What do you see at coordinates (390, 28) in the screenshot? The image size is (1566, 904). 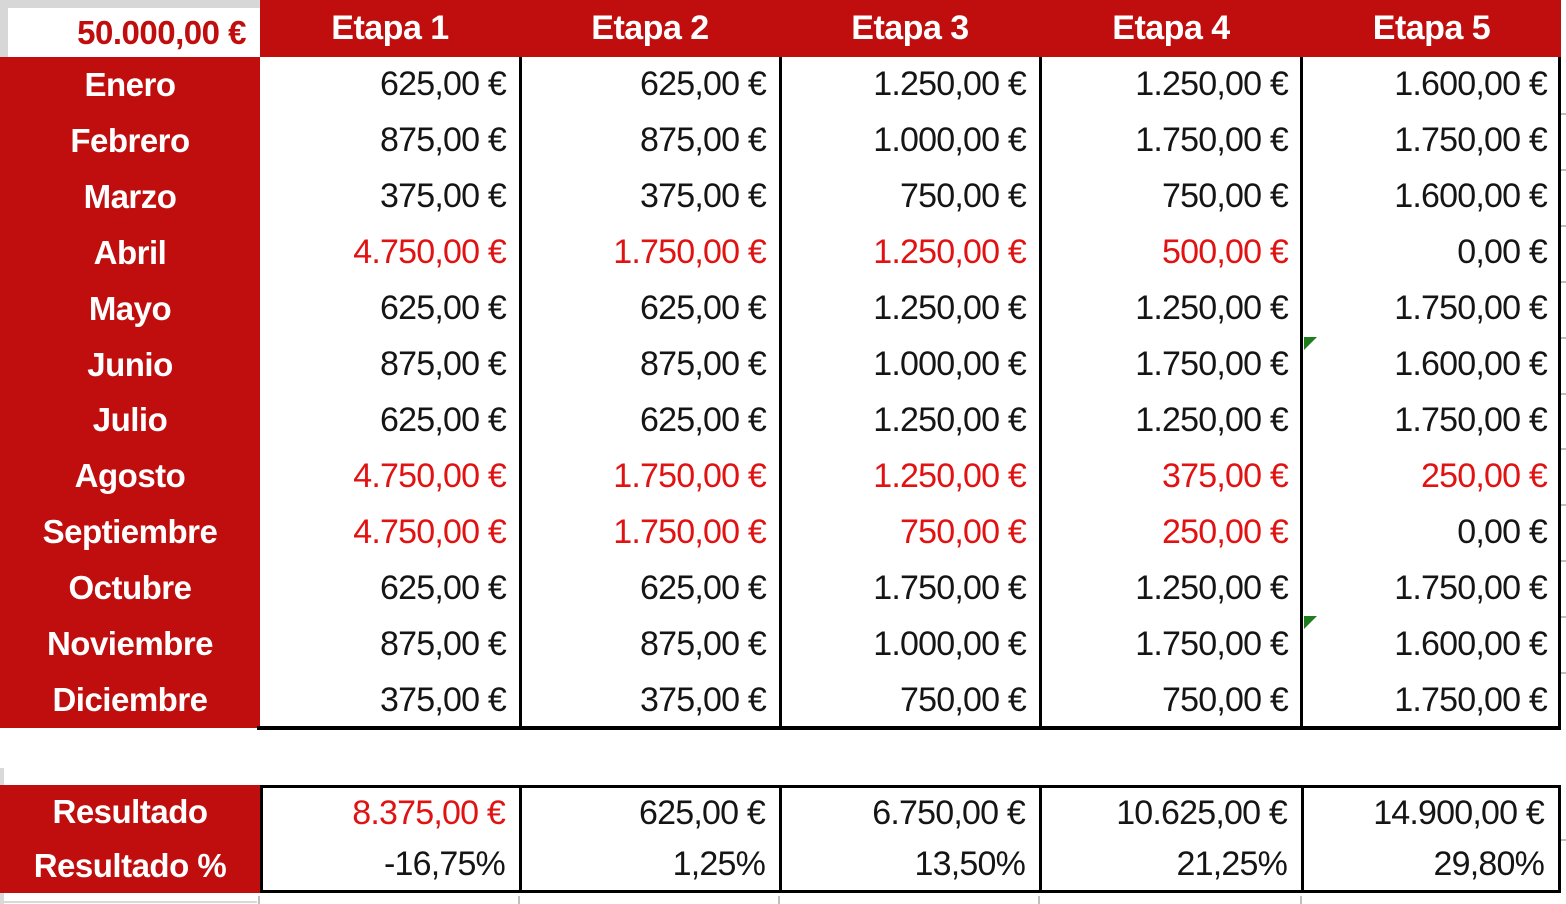 I see `column-header-etapa1: Etapa 1` at bounding box center [390, 28].